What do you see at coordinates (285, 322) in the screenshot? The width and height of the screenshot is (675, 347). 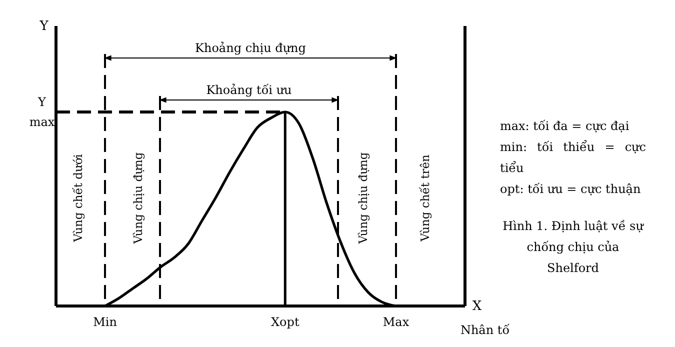 I see `x-tick-label: Xopt` at bounding box center [285, 322].